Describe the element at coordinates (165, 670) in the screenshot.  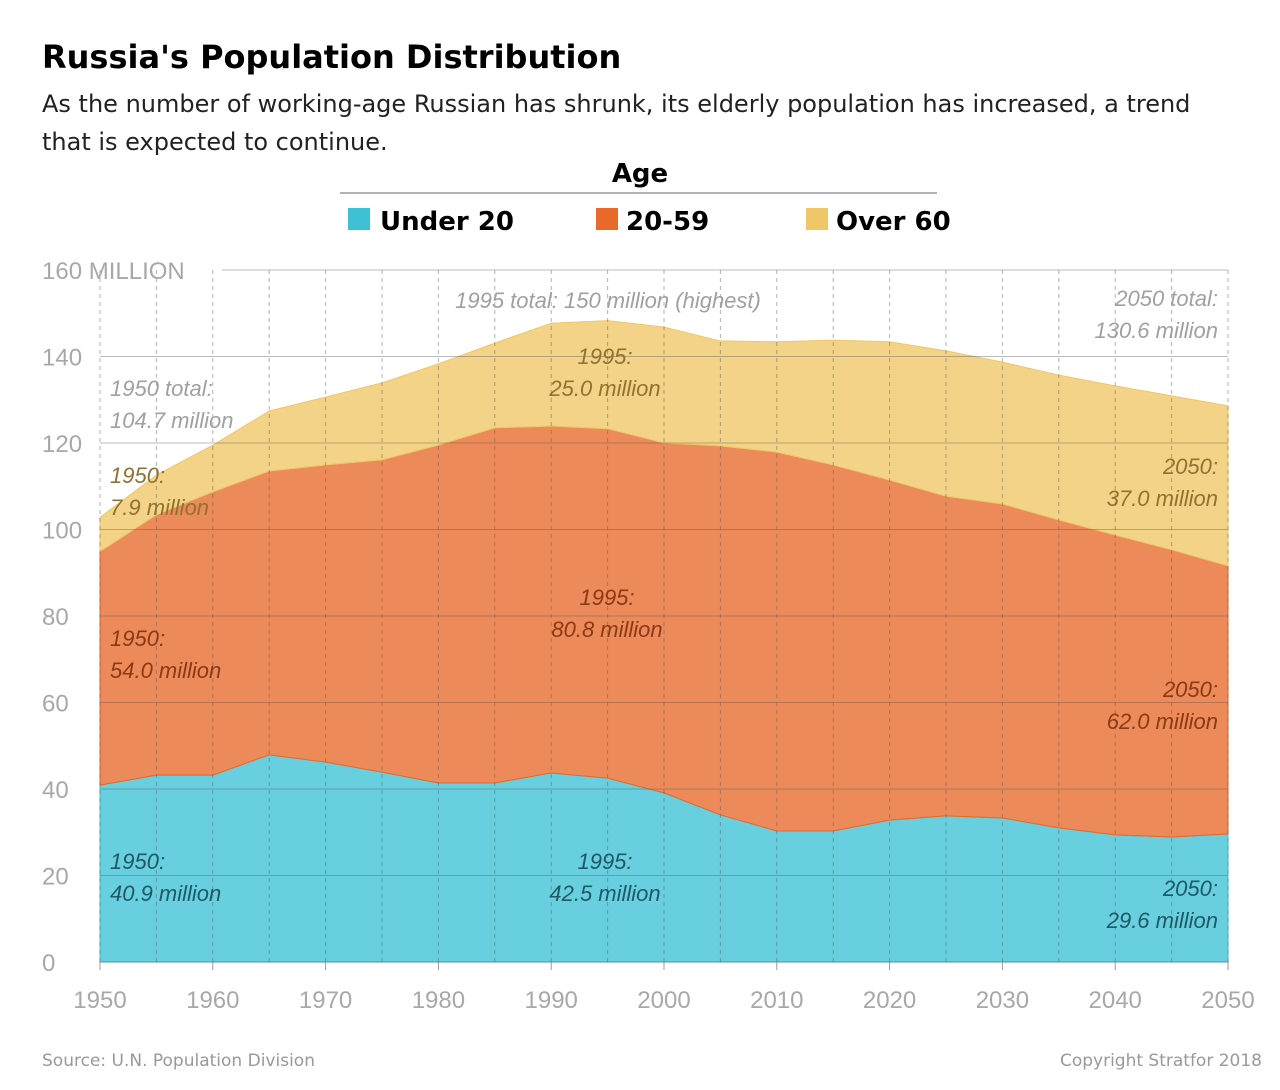
I see `annotation: 54.0 million` at that location.